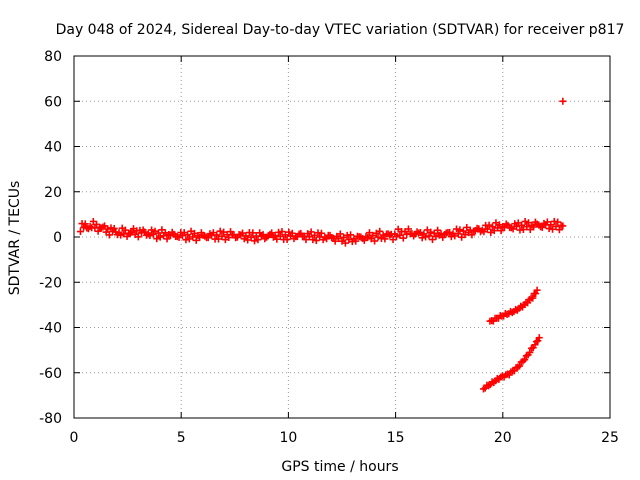 The image size is (640, 480). Describe the element at coordinates (50, 329) in the screenshot. I see `y-tick-label: -40` at that location.